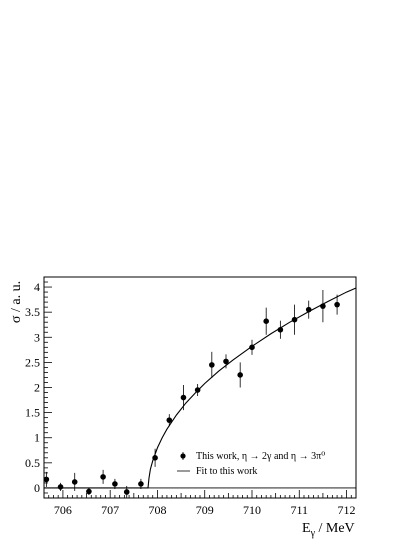 This screenshot has height=543, width=420. Describe the element at coordinates (37, 488) in the screenshot. I see `y-tick-label: 0` at that location.